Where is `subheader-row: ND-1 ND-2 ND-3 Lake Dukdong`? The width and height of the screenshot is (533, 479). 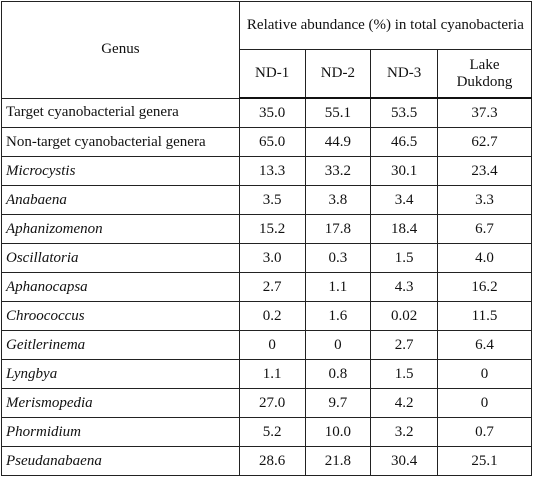 subheader-row: ND-1 ND-2 ND-3 Lake Dukdong is located at coordinates (267, 74).